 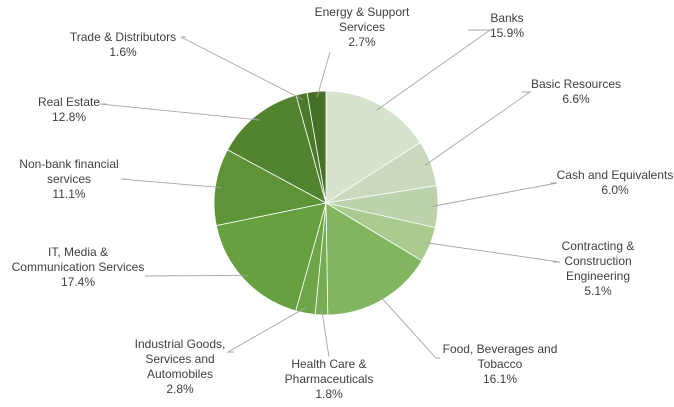 What do you see at coordinates (329, 379) in the screenshot?
I see `slice-label-6: Health Care & Pharmaceuticals 1.8%` at bounding box center [329, 379].